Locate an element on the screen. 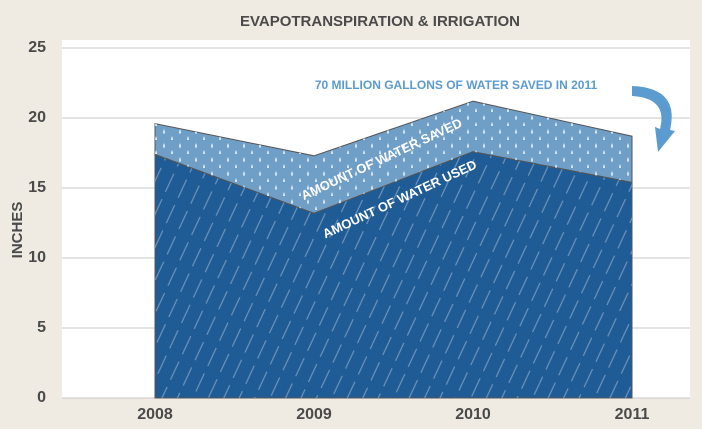  x-tick-label: 2010 is located at coordinates (473, 414).